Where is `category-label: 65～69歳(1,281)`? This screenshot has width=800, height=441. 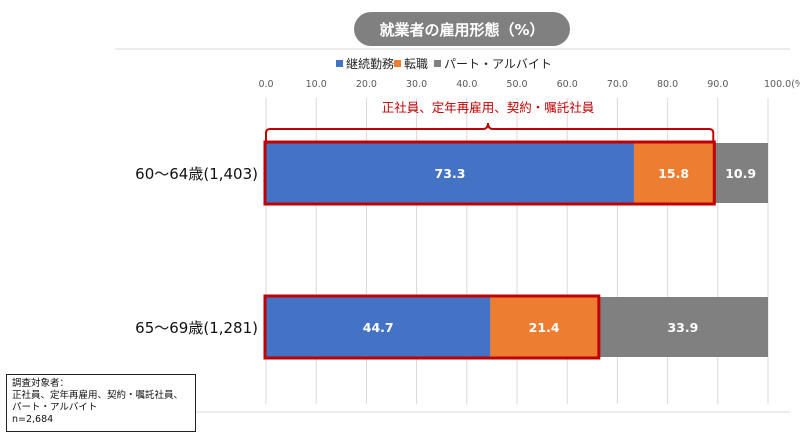 category-label: 65～69歳(1,281) is located at coordinates (196, 328).